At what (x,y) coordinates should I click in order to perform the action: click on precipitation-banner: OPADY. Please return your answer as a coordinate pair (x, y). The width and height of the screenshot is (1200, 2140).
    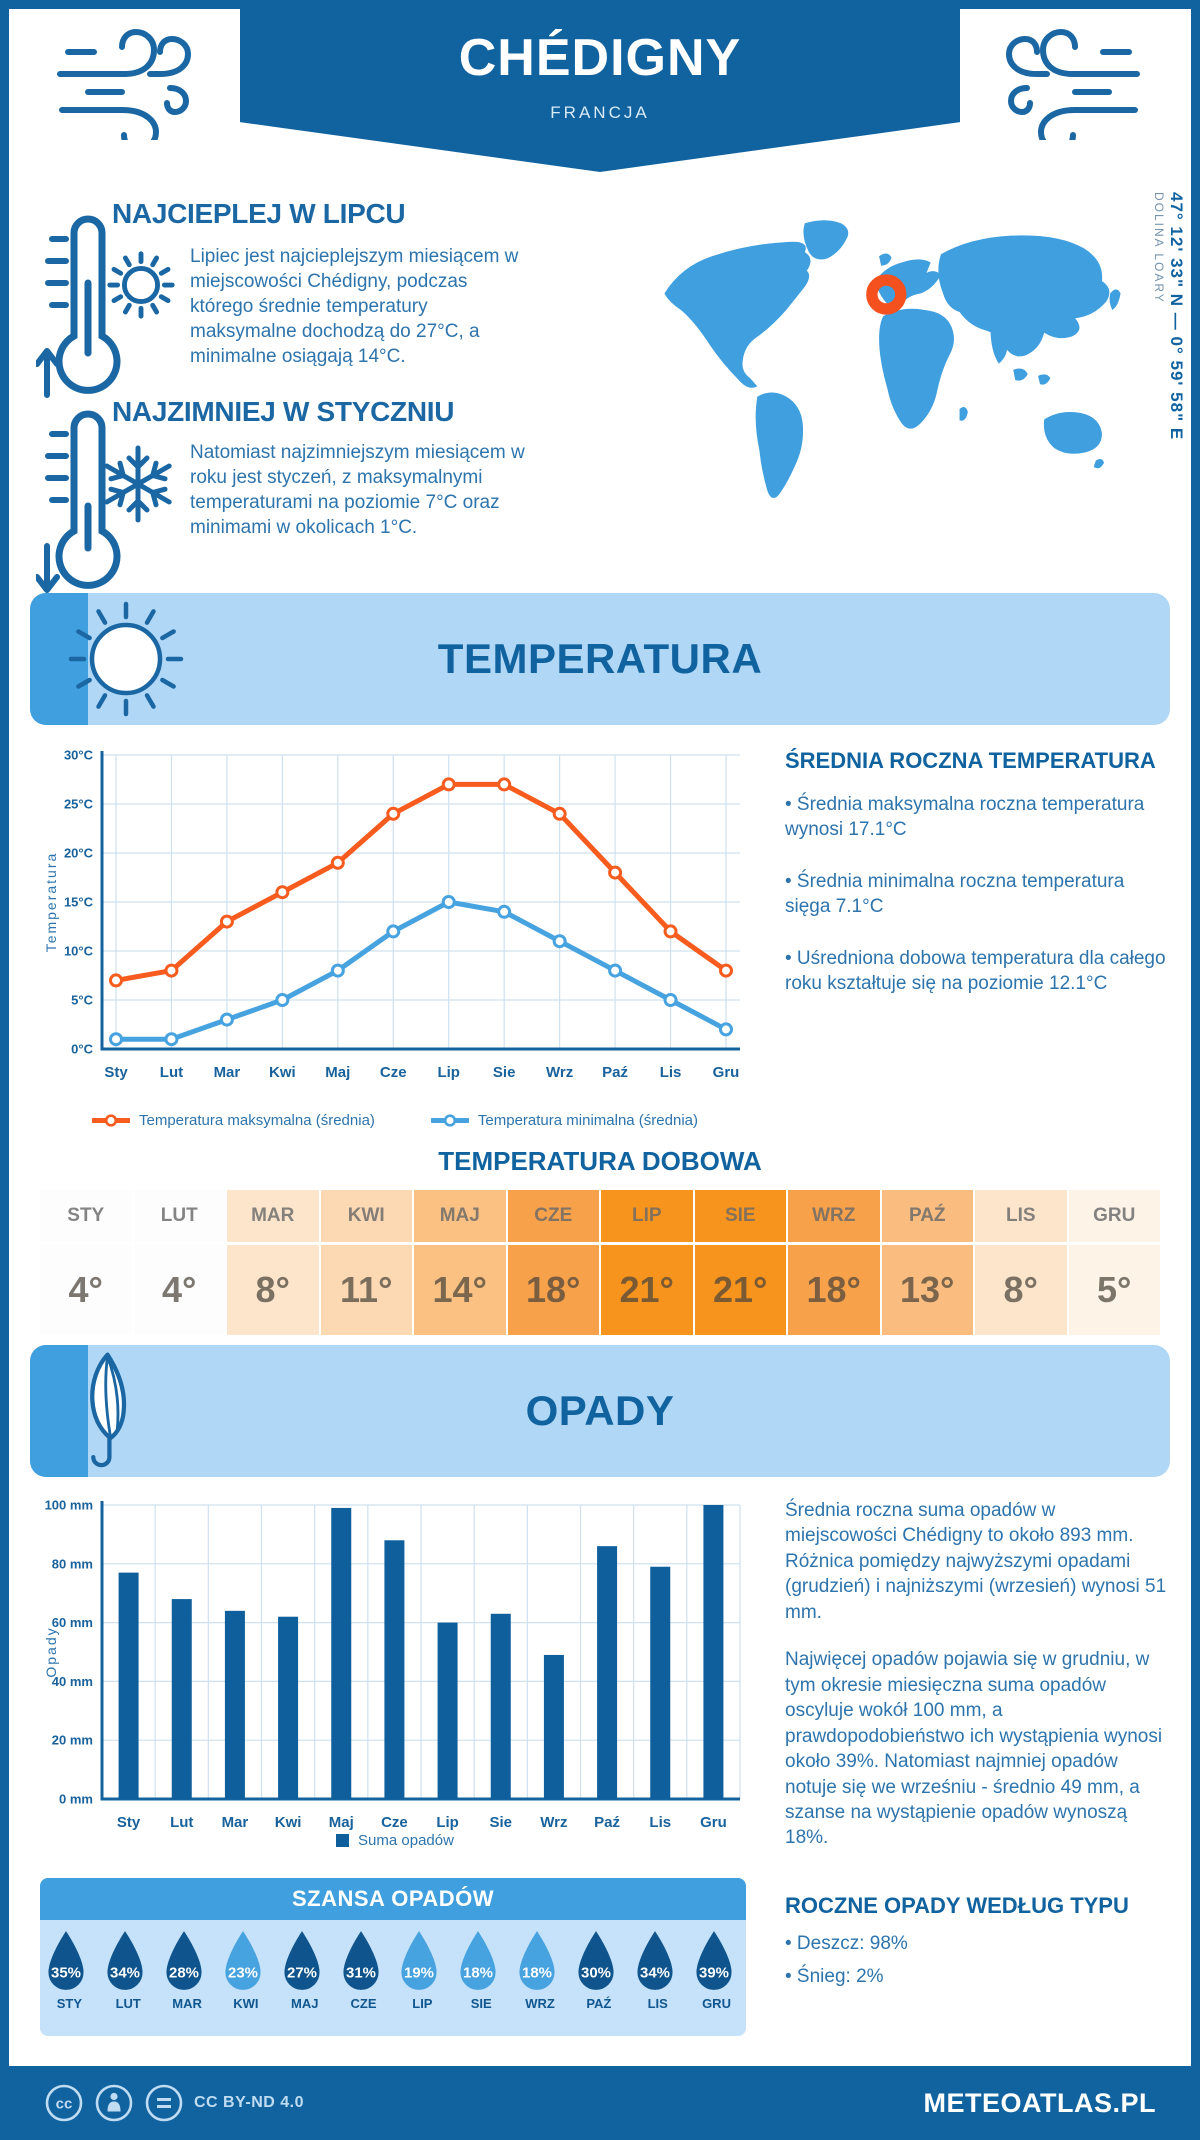
    Looking at the image, I should click on (600, 1411).